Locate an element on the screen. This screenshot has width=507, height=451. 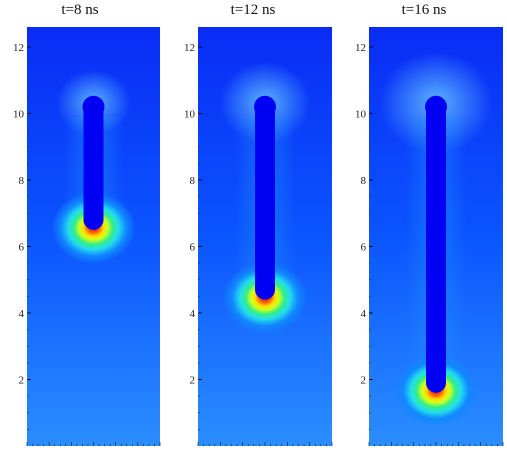
panel-title: t=12 ns is located at coordinates (253, 10).